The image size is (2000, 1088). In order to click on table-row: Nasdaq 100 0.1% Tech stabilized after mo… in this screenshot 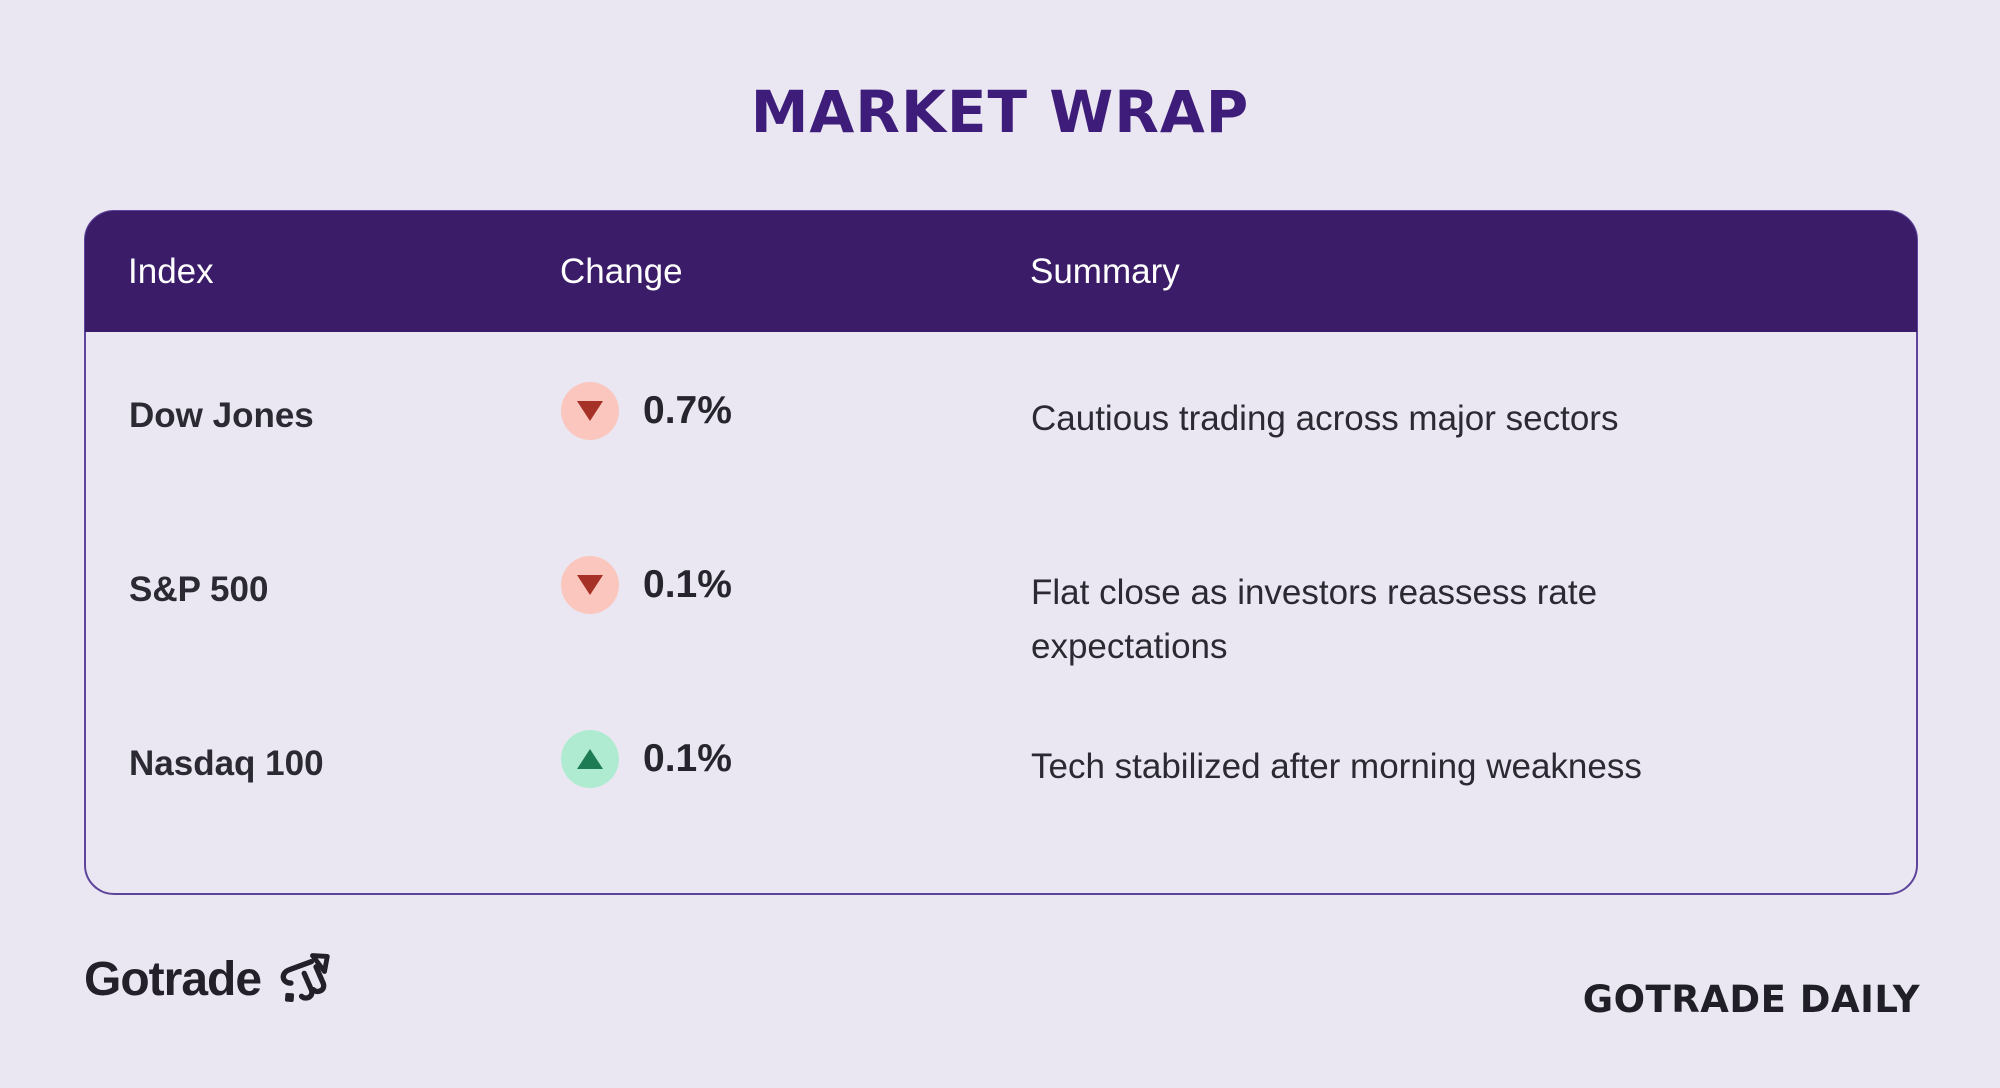, I will do `click(1001, 767)`.